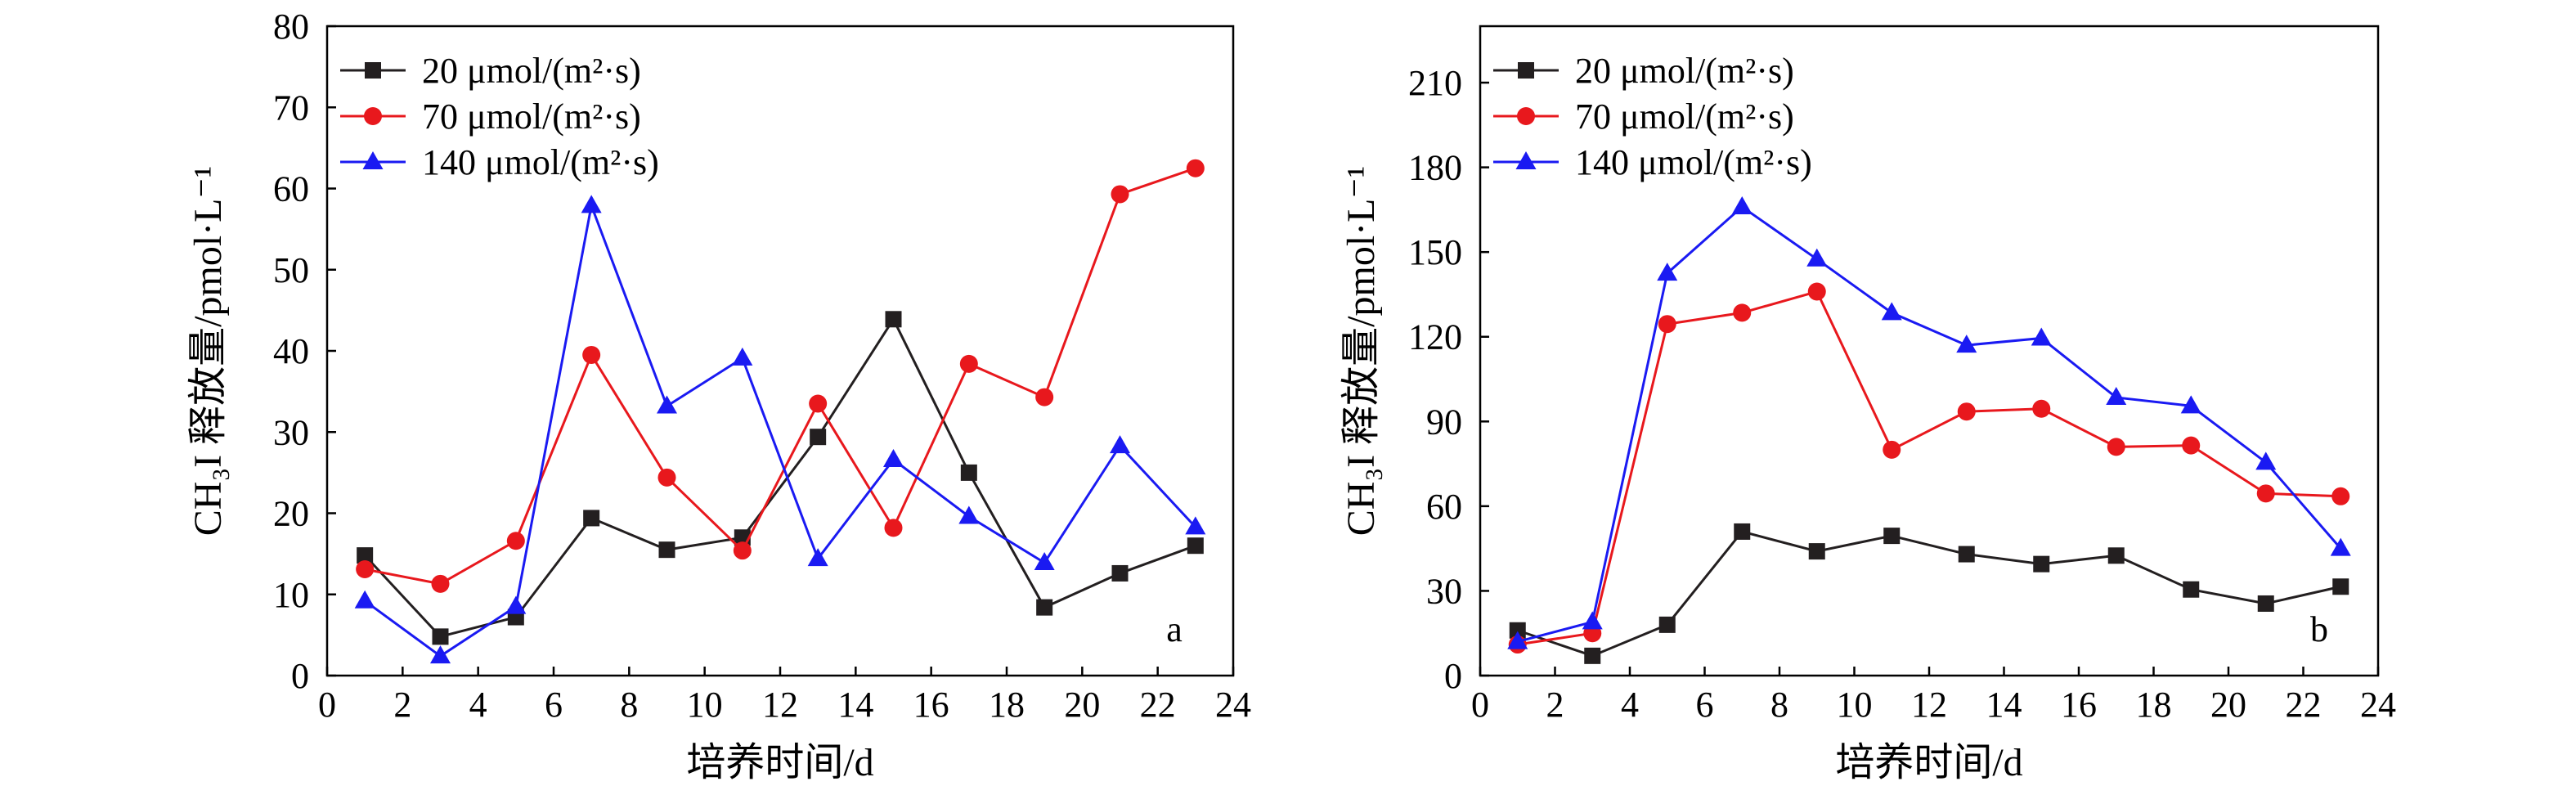 This screenshot has height=795, width=2576. I want to click on y-tick-label: 40, so click(291, 351).